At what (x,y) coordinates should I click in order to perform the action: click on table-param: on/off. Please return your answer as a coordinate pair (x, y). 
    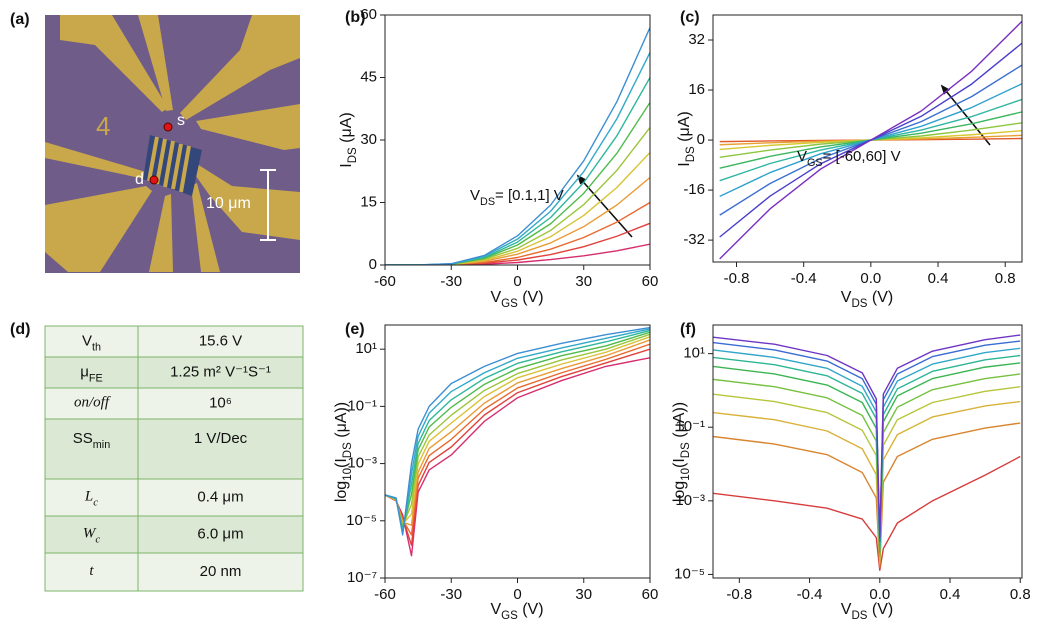
    Looking at the image, I should click on (92, 403).